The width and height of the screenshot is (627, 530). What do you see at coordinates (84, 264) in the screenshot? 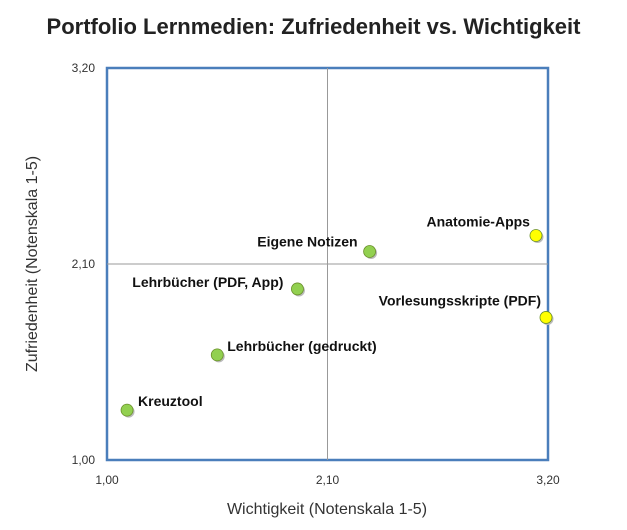
I see `y-tick-label: 2,10` at bounding box center [84, 264].